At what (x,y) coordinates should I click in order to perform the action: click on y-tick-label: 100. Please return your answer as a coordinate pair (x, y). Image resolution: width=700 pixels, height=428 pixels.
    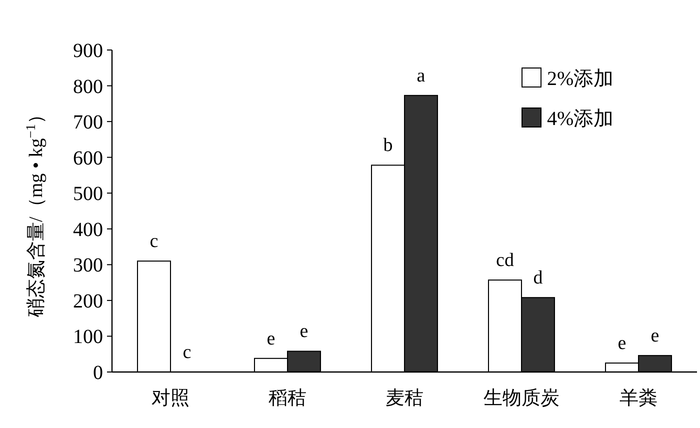
    Looking at the image, I should click on (88, 337).